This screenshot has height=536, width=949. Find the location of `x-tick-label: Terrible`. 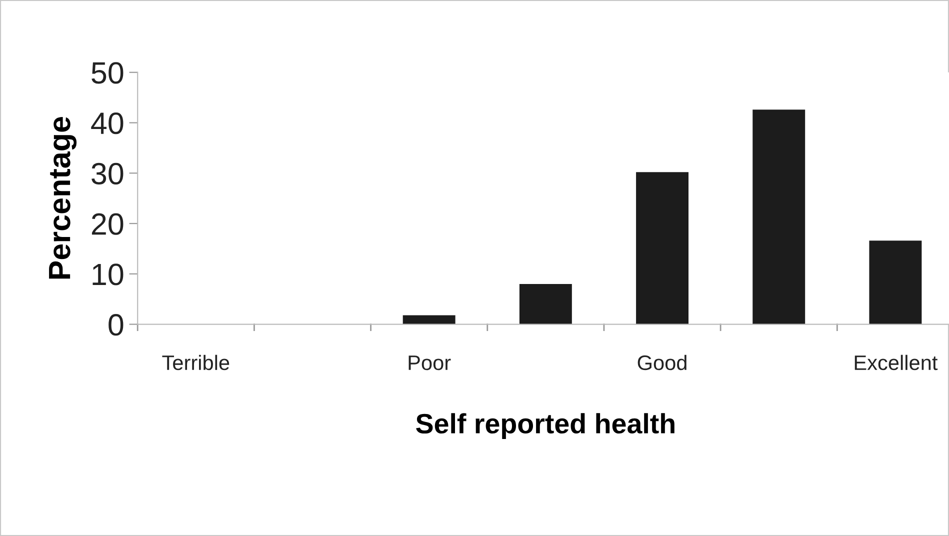

x-tick-label: Terrible is located at coordinates (196, 362).